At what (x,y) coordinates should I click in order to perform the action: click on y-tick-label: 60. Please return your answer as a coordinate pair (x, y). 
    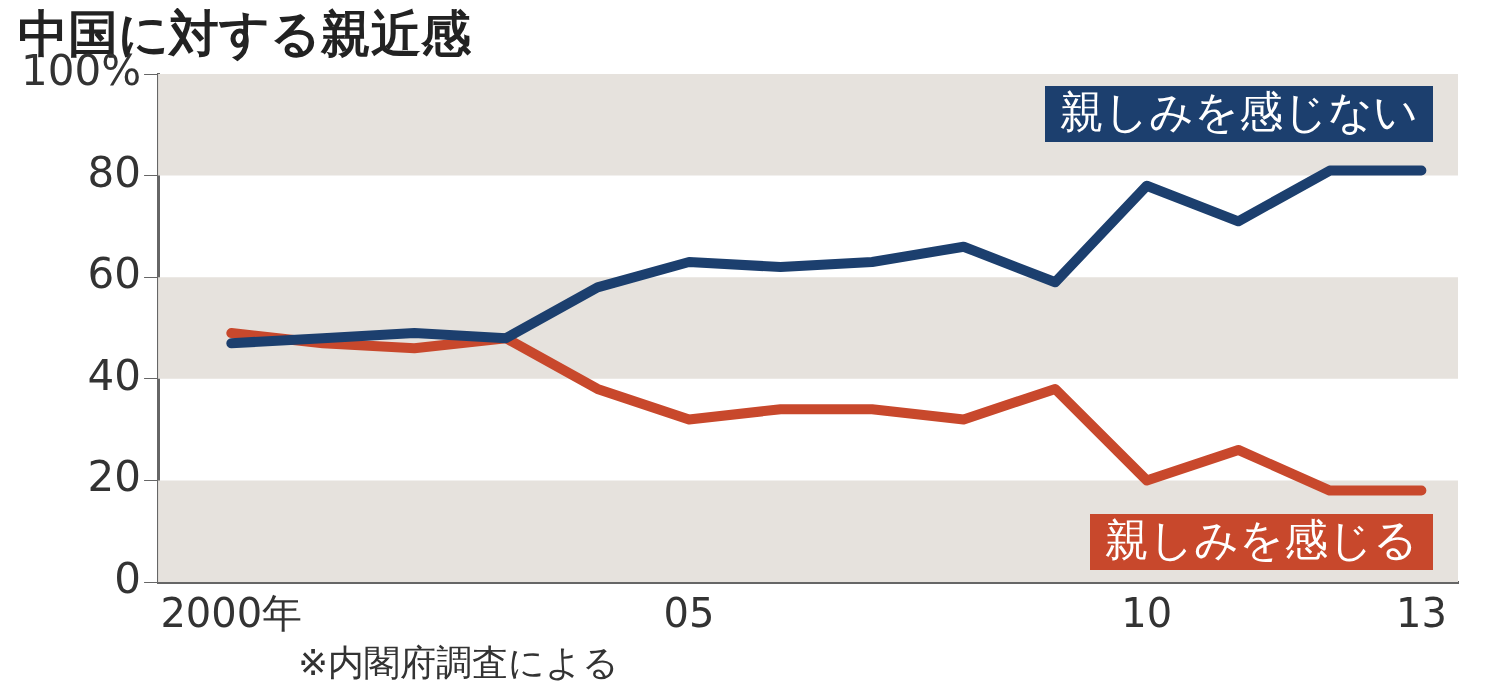
    Looking at the image, I should click on (114, 274).